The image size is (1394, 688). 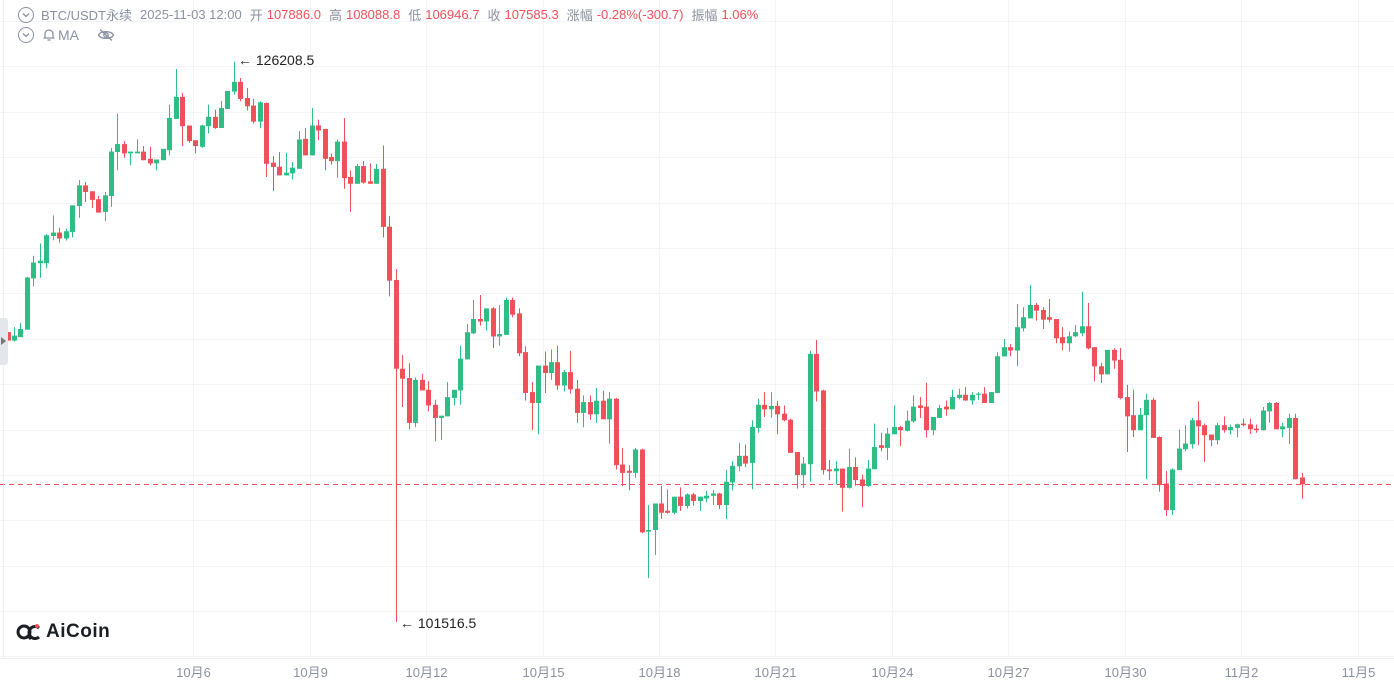 I want to click on open-label: 开, so click(x=256, y=15).